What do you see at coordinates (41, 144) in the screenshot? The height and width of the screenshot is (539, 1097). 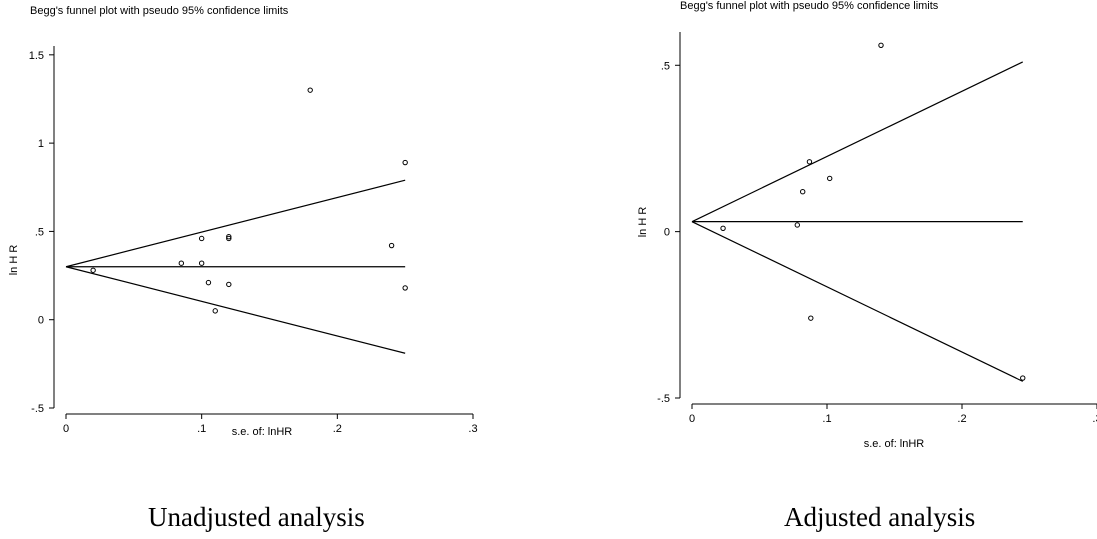 I see `y-tick-label: 1` at bounding box center [41, 144].